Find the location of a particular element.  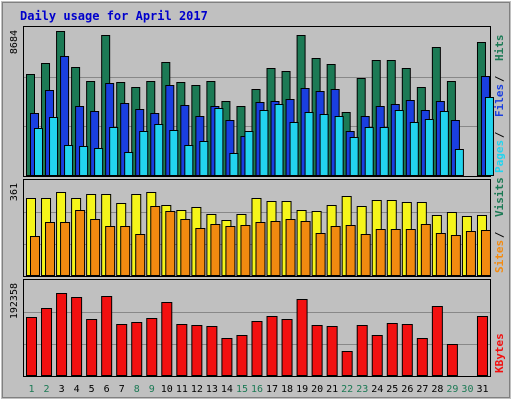

x-tick-label: 20 is located at coordinates (317, 389).